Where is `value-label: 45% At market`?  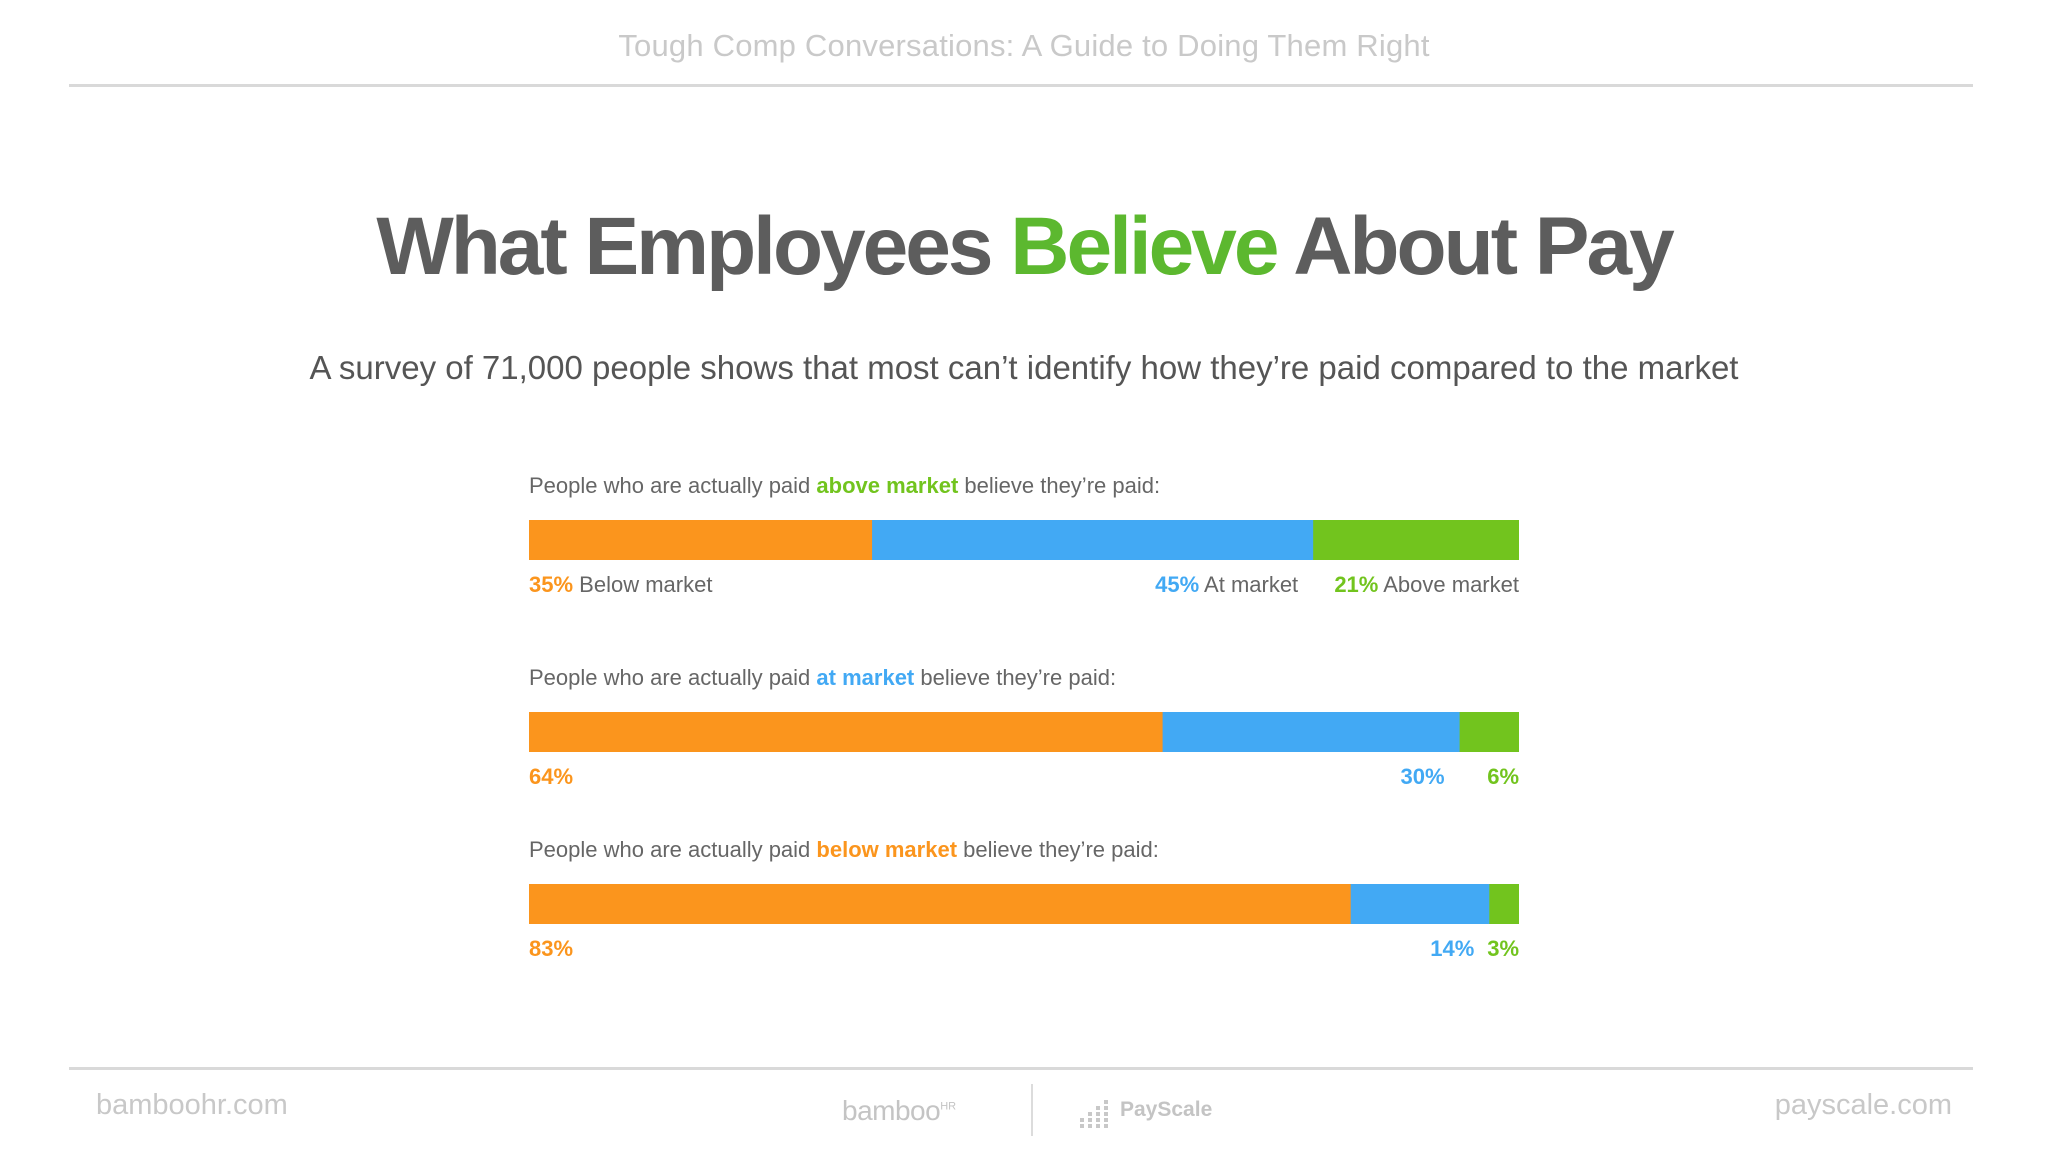
value-label: 45% At market is located at coordinates (1226, 584).